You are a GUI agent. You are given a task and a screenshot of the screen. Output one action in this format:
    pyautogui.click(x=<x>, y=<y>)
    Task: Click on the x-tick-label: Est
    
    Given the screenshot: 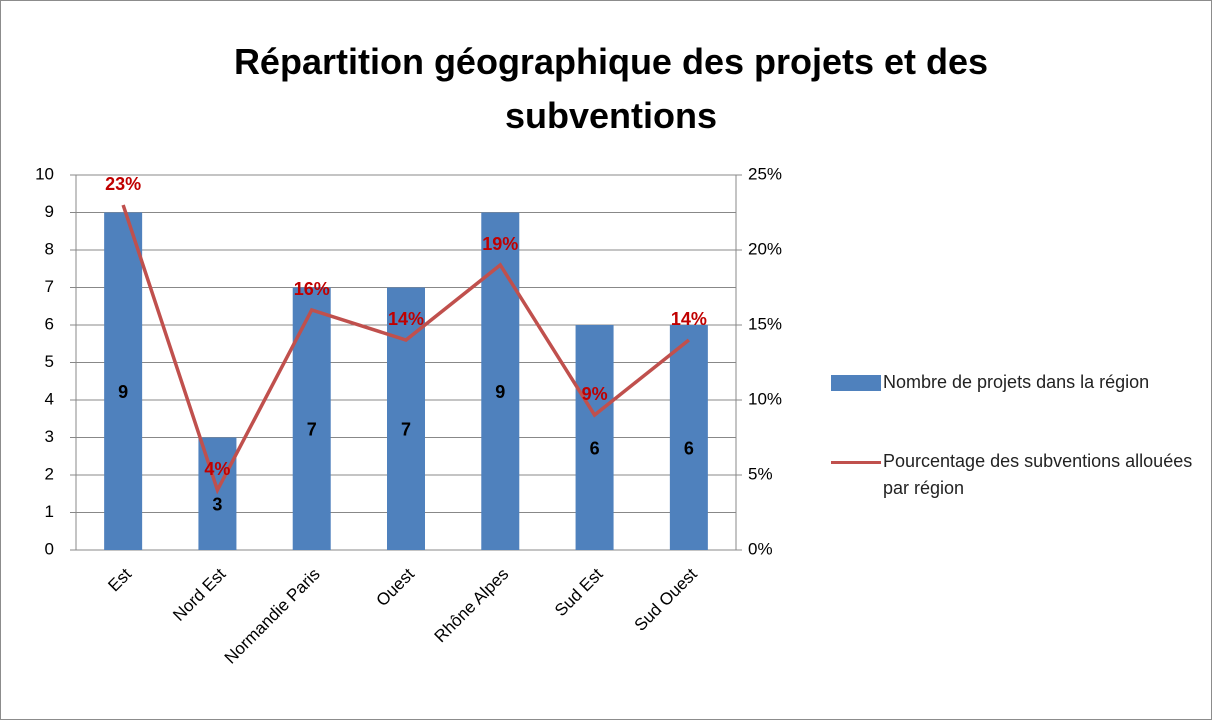 What is the action you would take?
    pyautogui.click(x=119, y=579)
    